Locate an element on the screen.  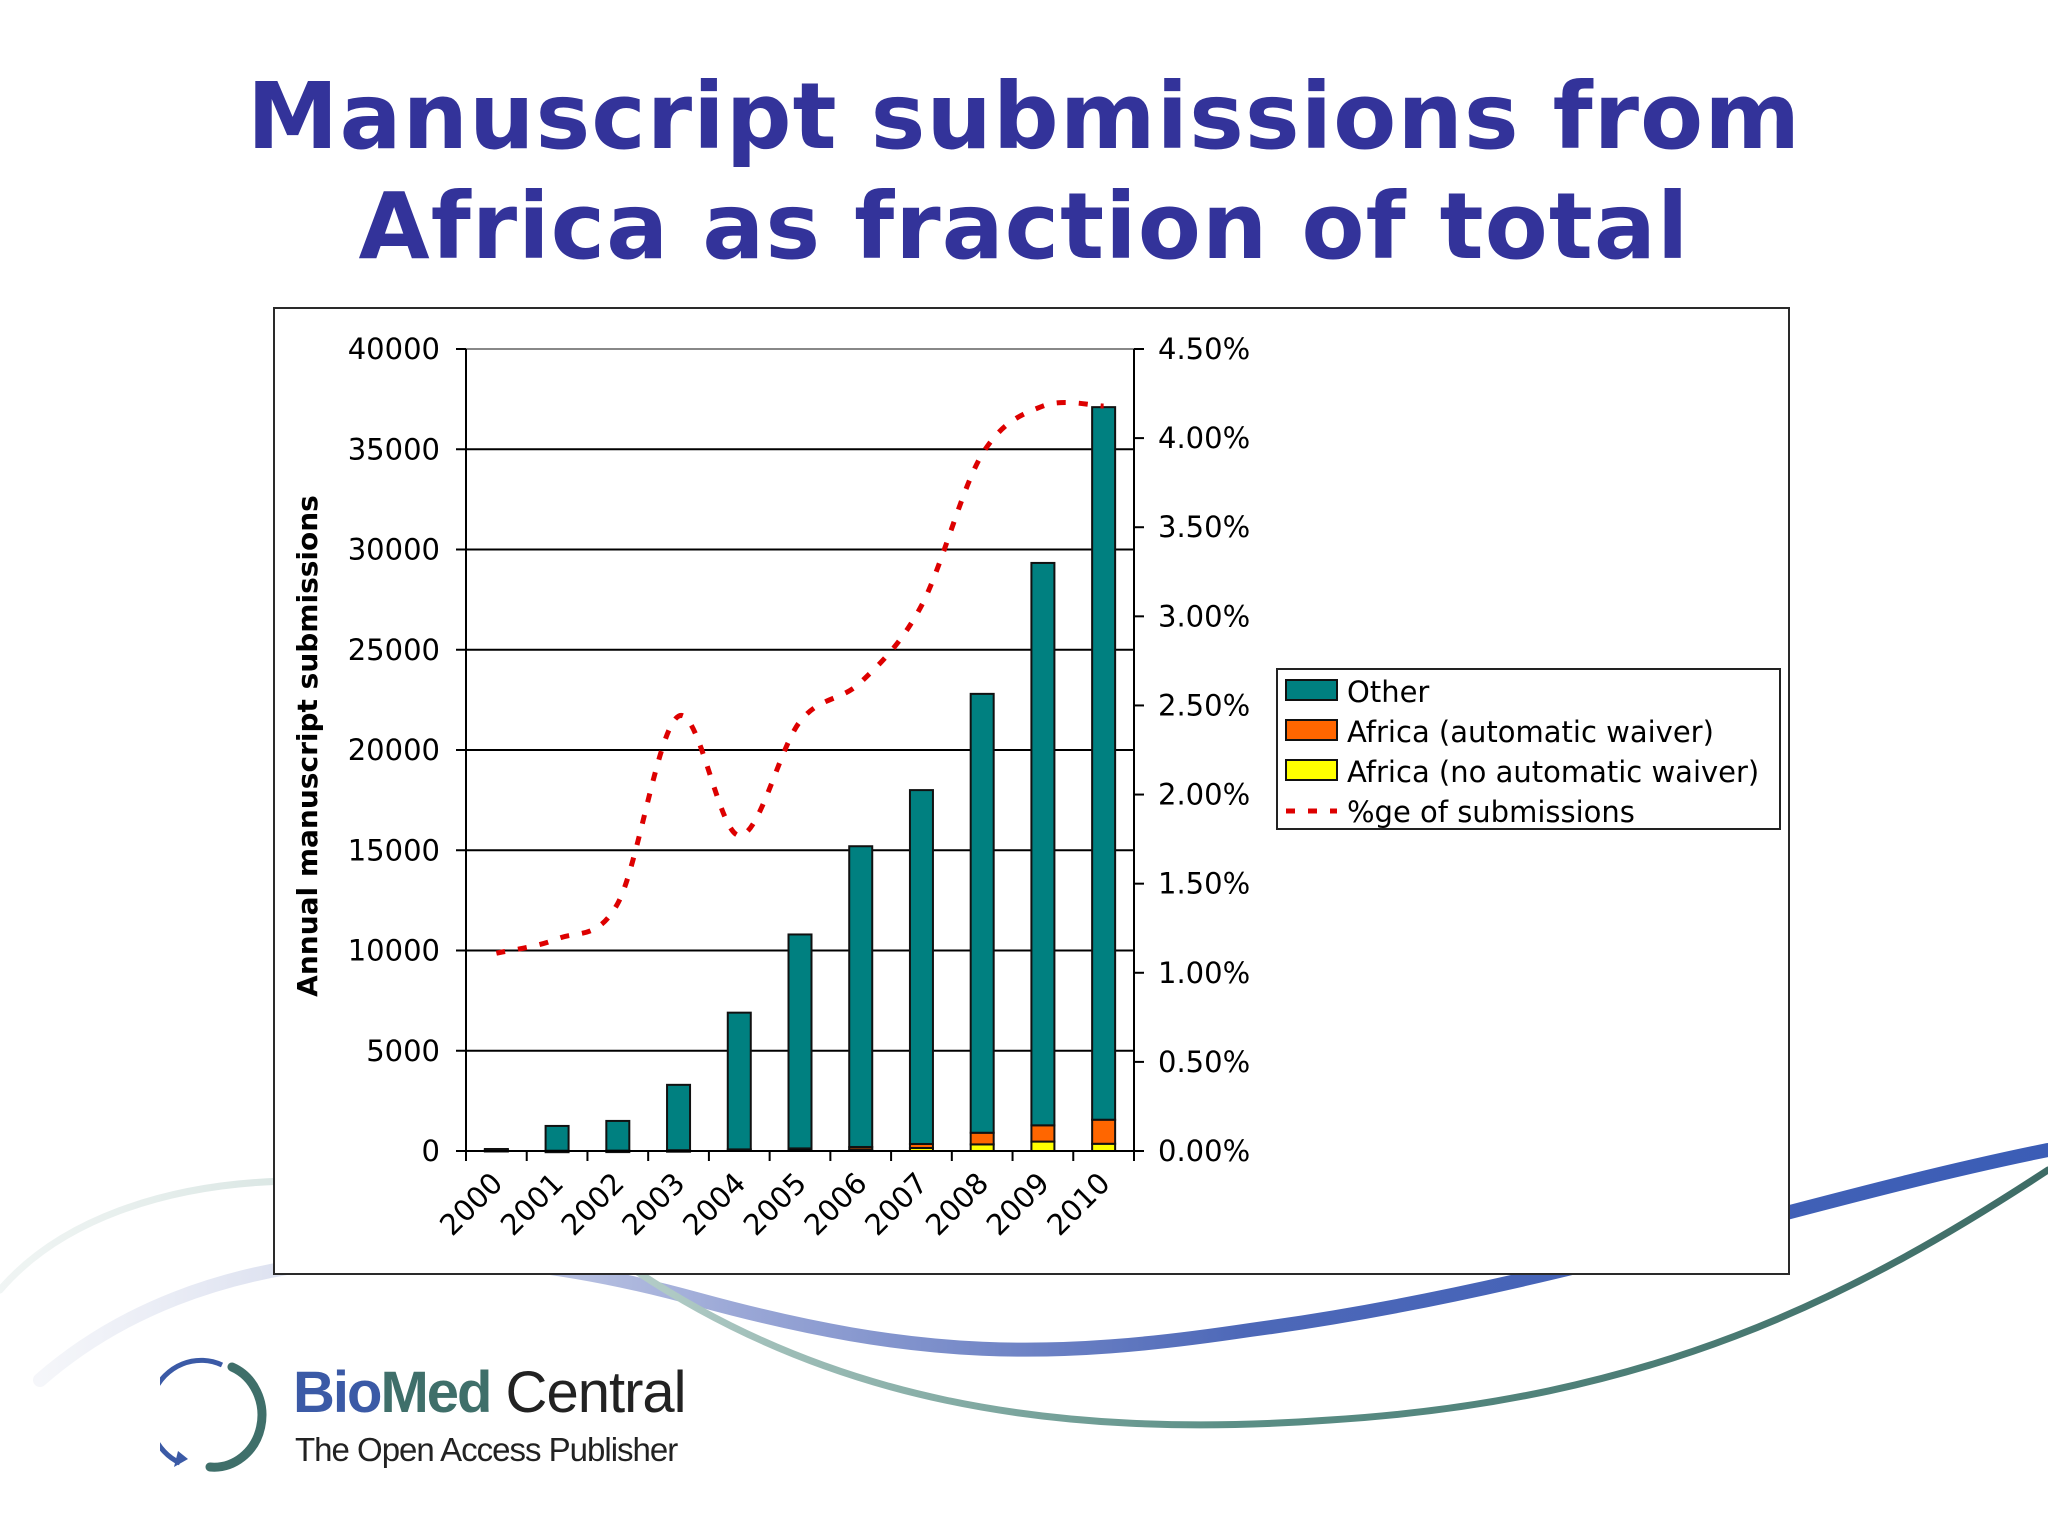
bar-stack-2007 is located at coordinates (921, 971).